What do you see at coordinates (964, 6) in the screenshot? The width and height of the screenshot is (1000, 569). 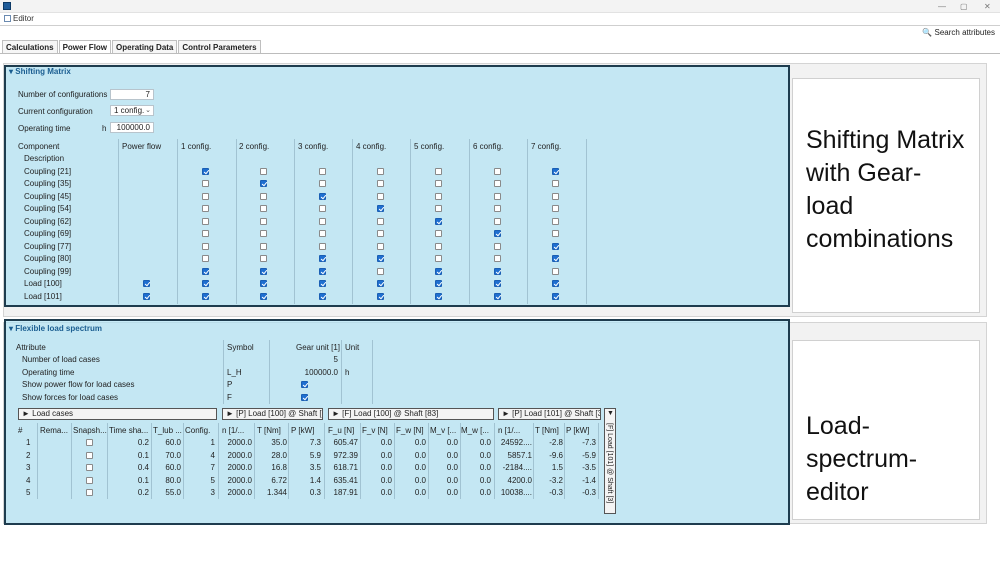 I see `maximize-button: ▢` at bounding box center [964, 6].